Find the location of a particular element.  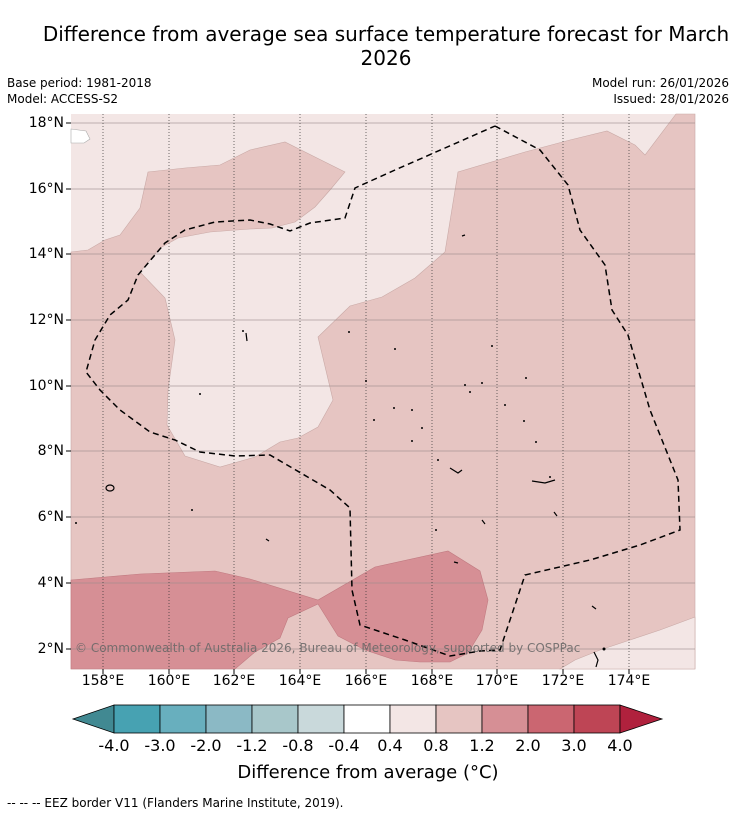

anomaly-region-0.4-0.8-corner is located at coordinates (80, 136).